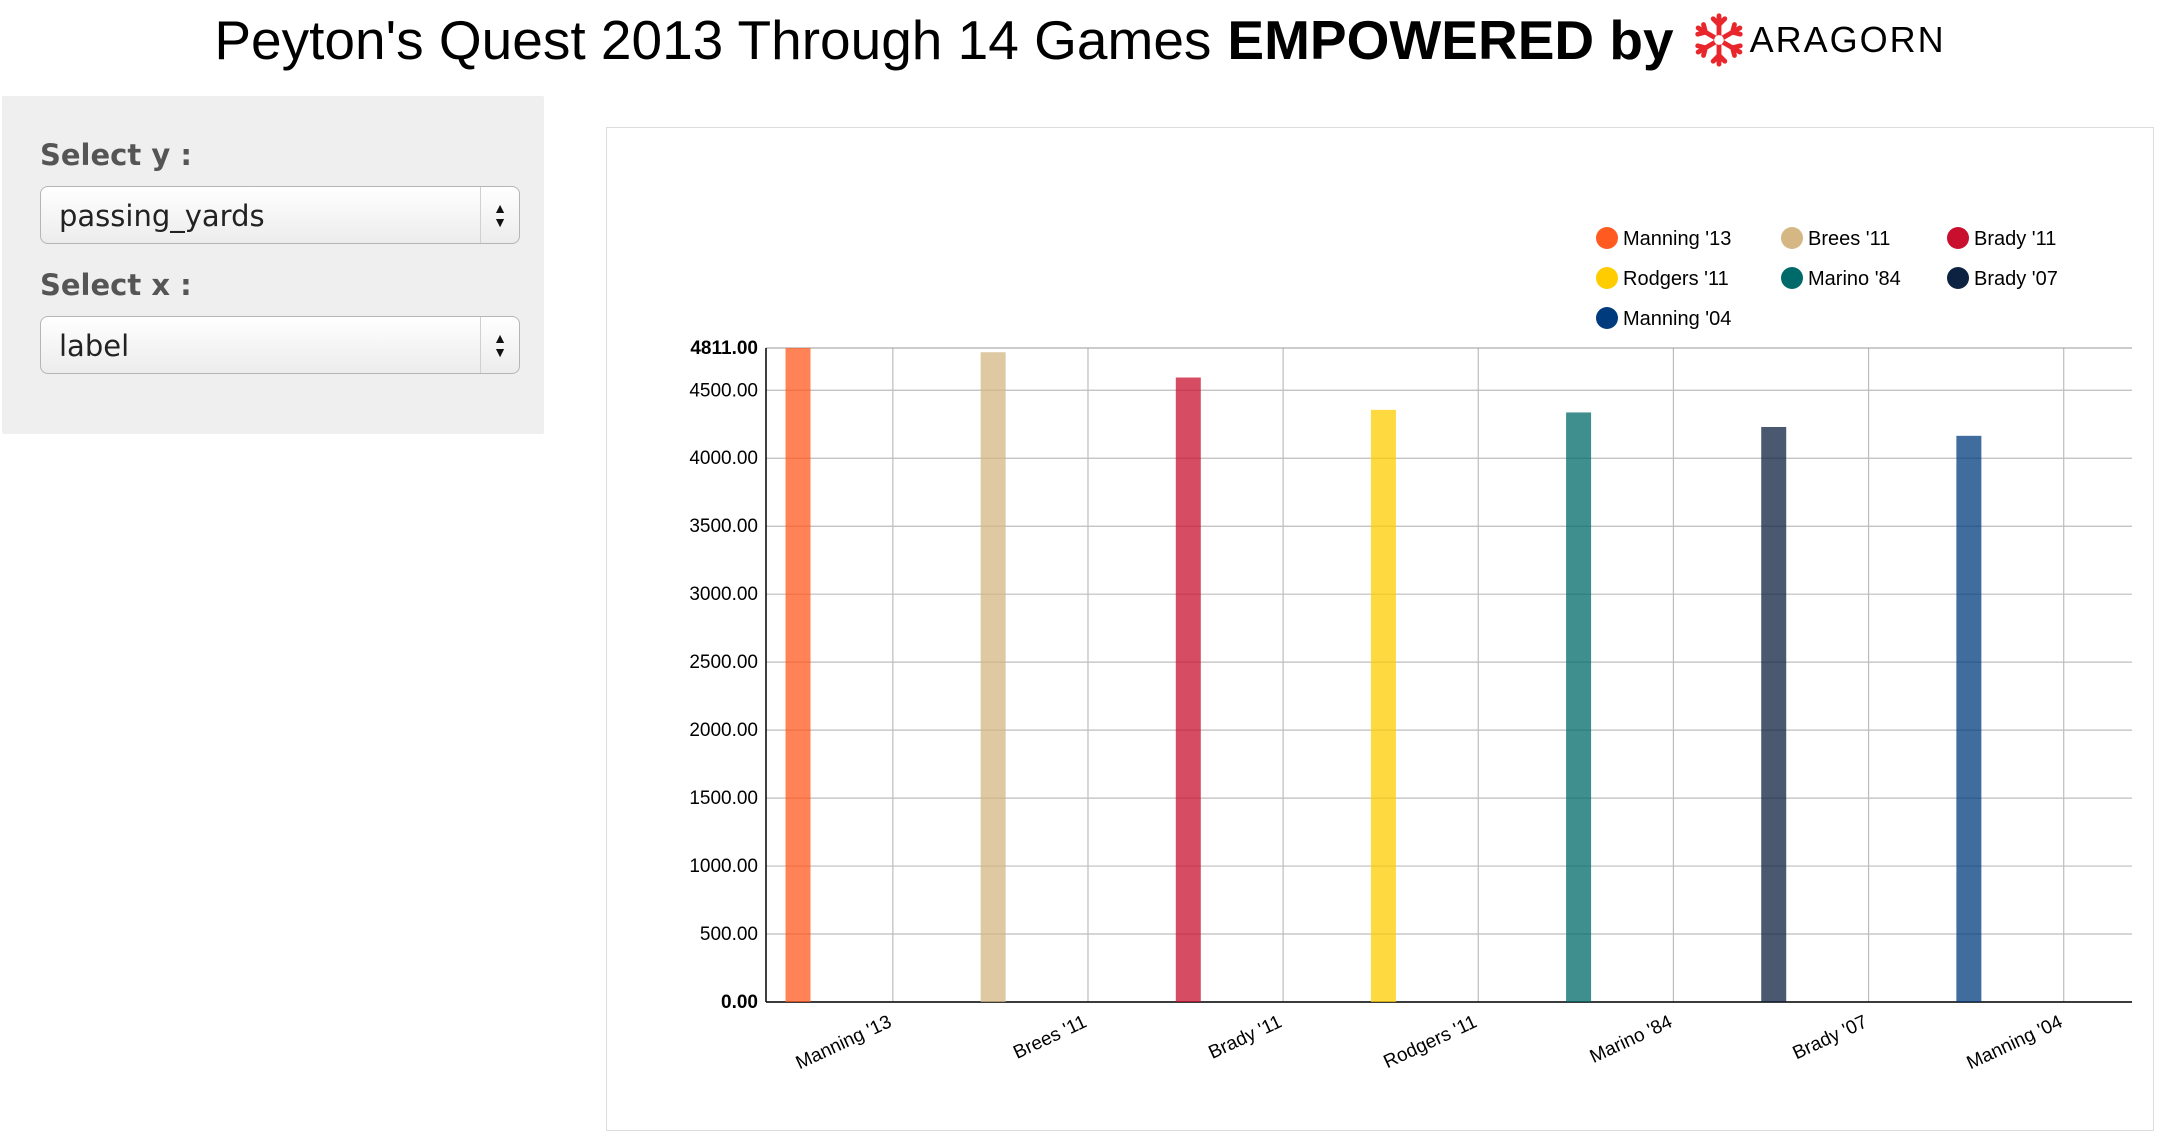 The image size is (2160, 1136). Describe the element at coordinates (724, 348) in the screenshot. I see `y-max-label: 4811.00` at that location.